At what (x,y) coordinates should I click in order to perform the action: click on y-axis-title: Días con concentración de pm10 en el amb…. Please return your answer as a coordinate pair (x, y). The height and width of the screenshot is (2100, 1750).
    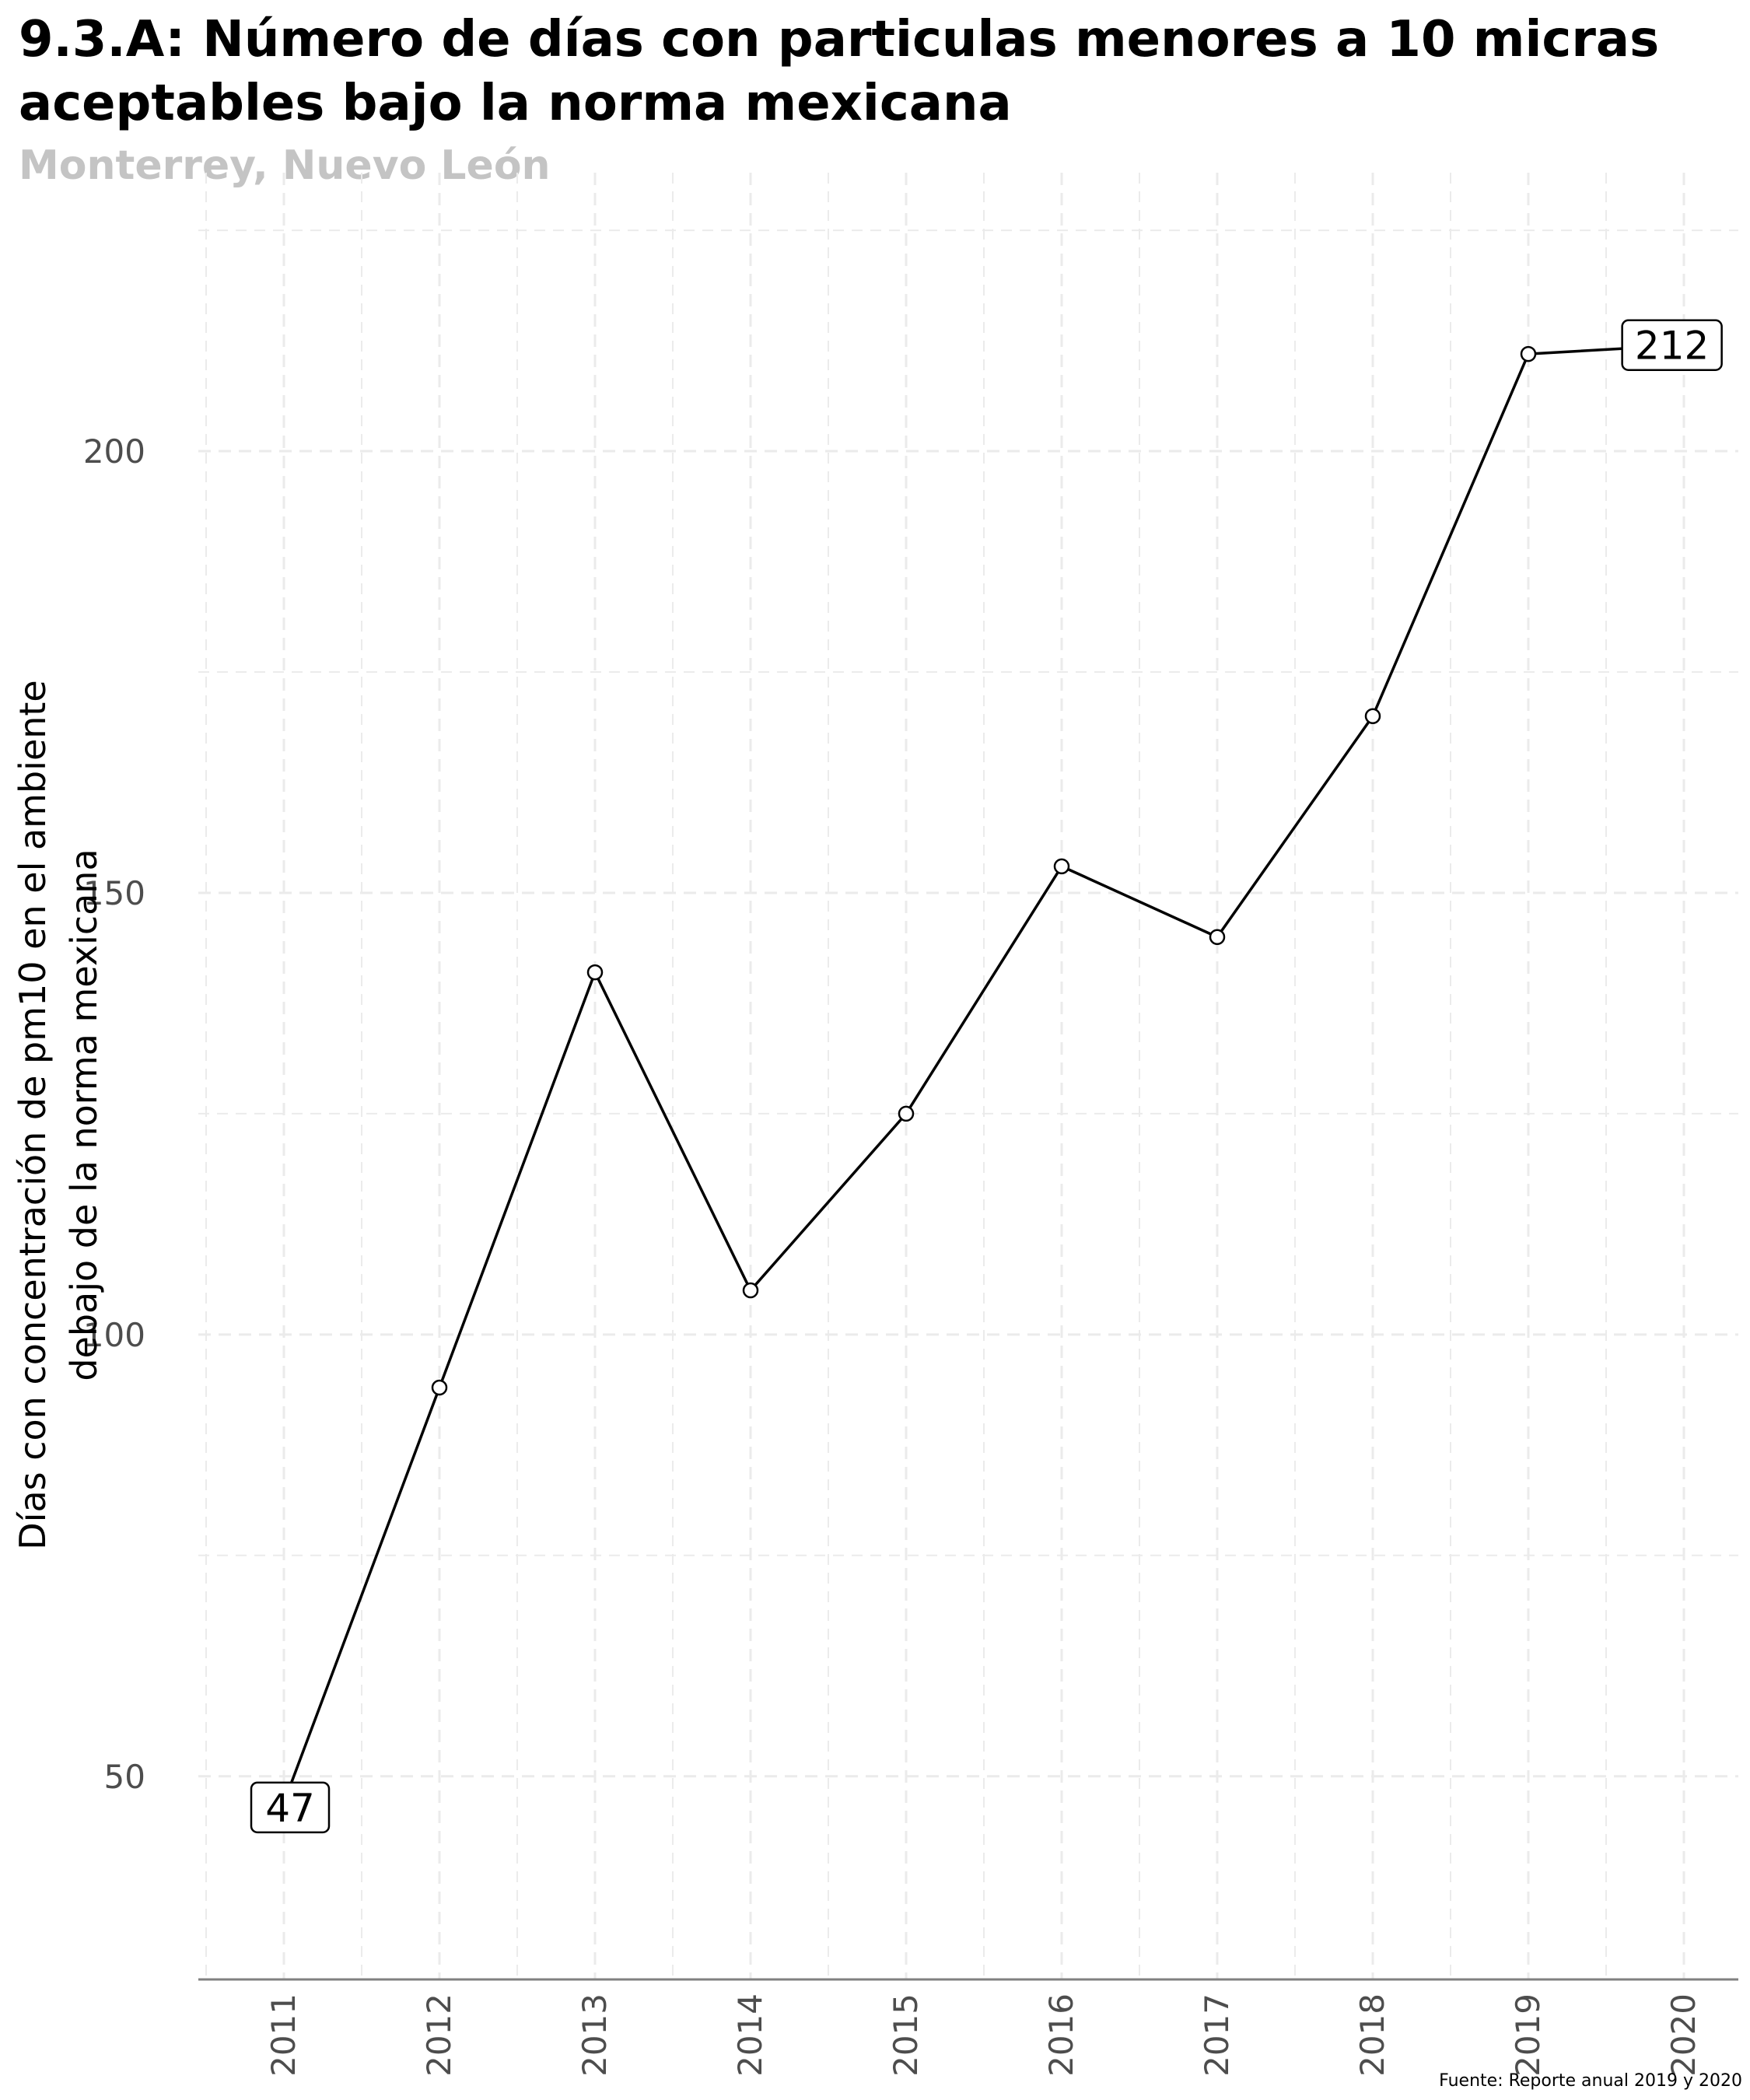
    Looking at the image, I should click on (33, 1115).